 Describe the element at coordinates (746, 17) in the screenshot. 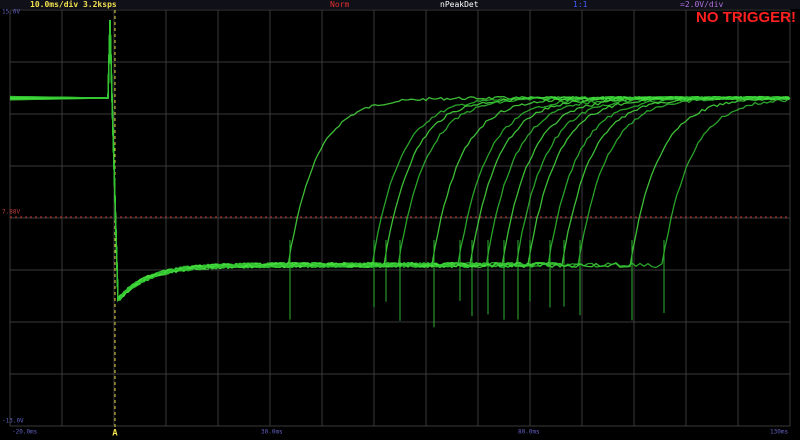

I see `trigger-status: NO TRIGGER!` at that location.